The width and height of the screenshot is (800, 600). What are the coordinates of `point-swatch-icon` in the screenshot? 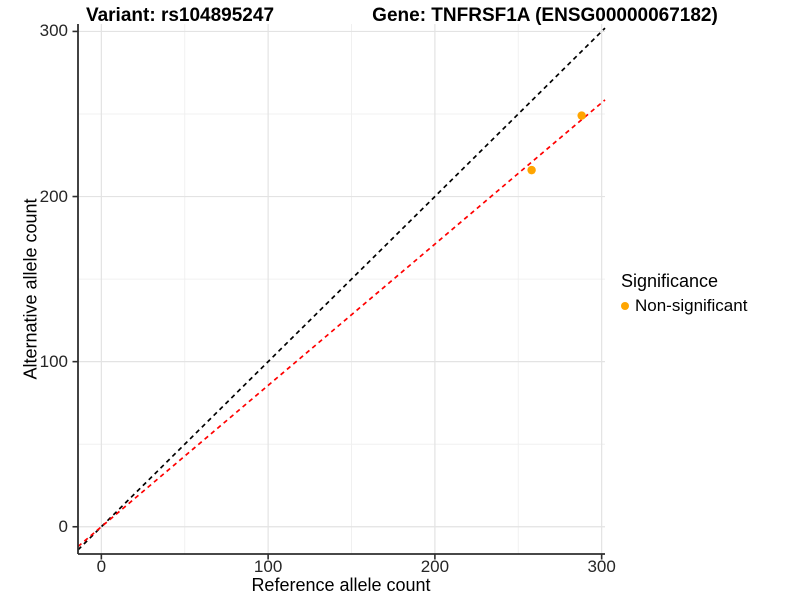 It's located at (625, 306).